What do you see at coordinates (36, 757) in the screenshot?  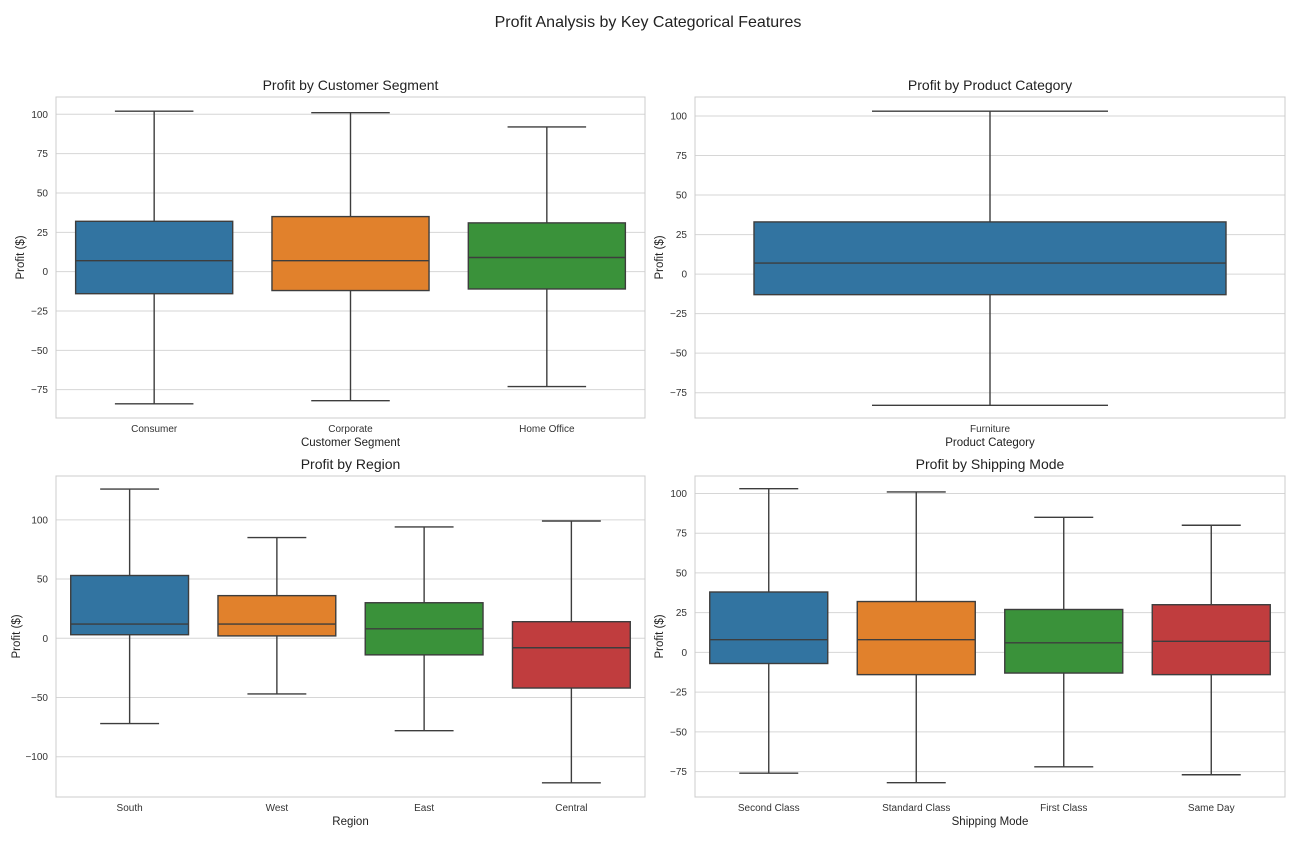 I see `y-tick-label: −100` at bounding box center [36, 757].